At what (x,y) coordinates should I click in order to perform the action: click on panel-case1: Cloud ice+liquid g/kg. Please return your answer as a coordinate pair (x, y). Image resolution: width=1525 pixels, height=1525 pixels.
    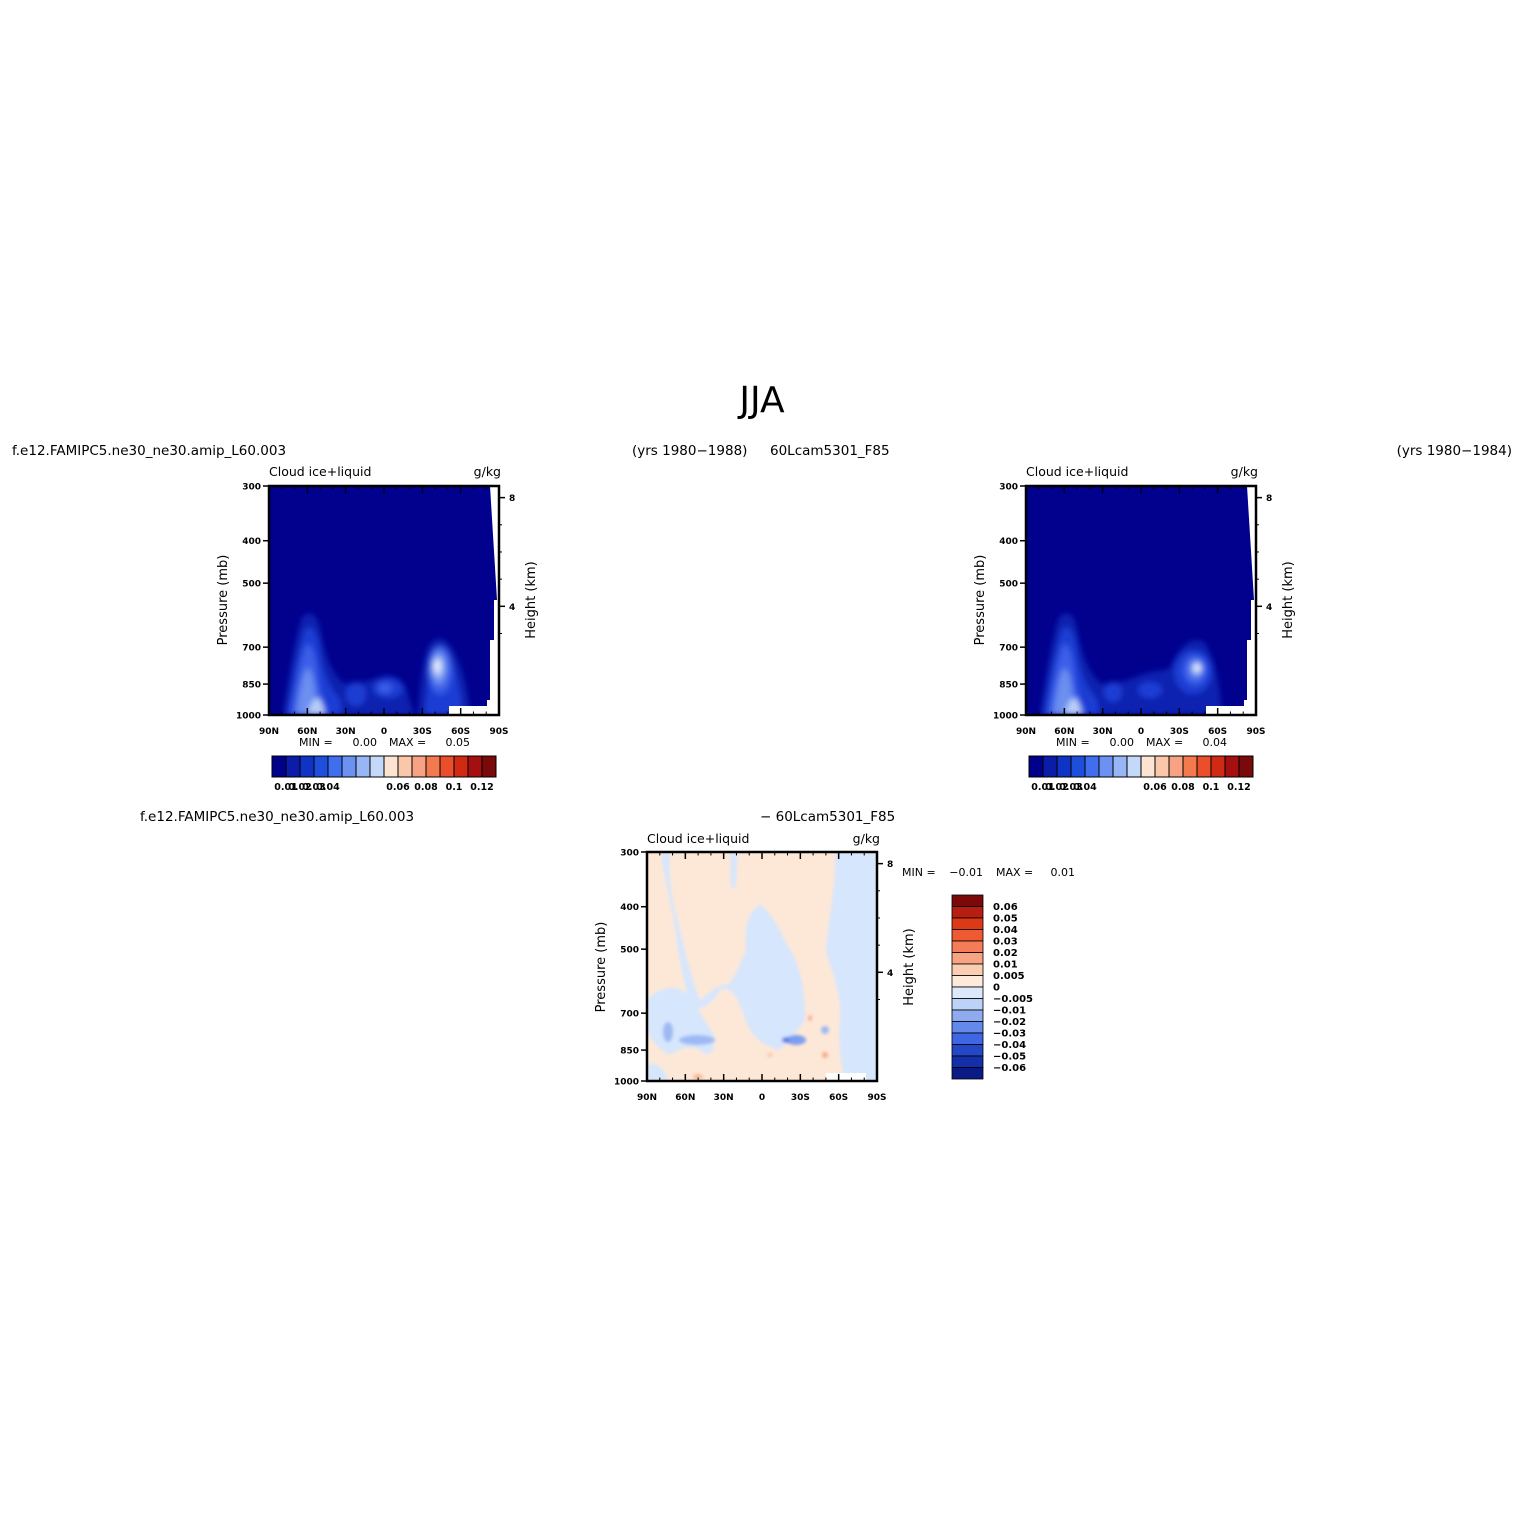
    Looking at the image, I should click on (377, 628).